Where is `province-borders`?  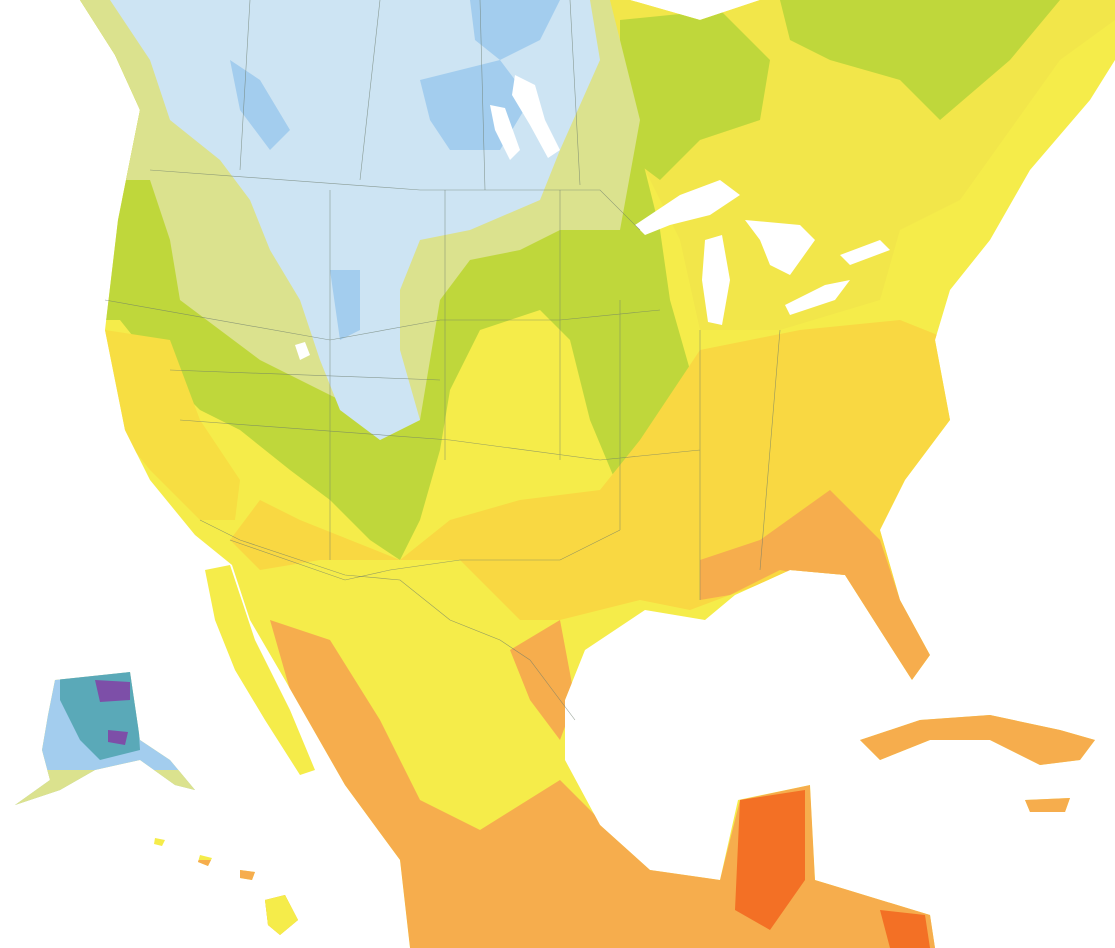 province-borders is located at coordinates (410, 95).